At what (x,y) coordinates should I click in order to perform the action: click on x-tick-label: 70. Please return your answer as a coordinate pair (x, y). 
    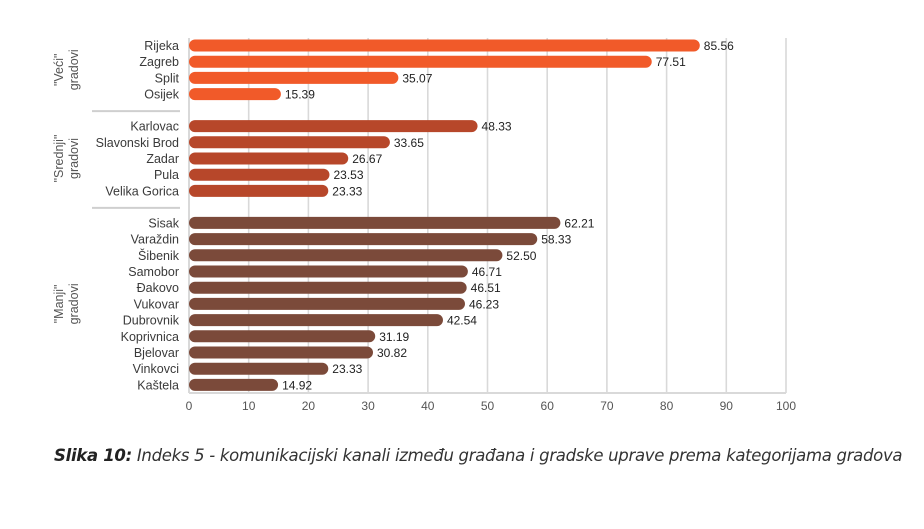
    Looking at the image, I should click on (607, 406).